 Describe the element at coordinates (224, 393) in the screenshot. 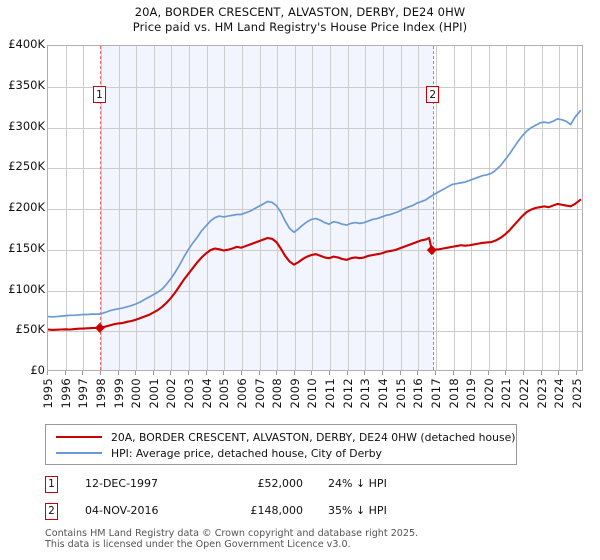

I see `x-axis-tick-label: 2005` at that location.